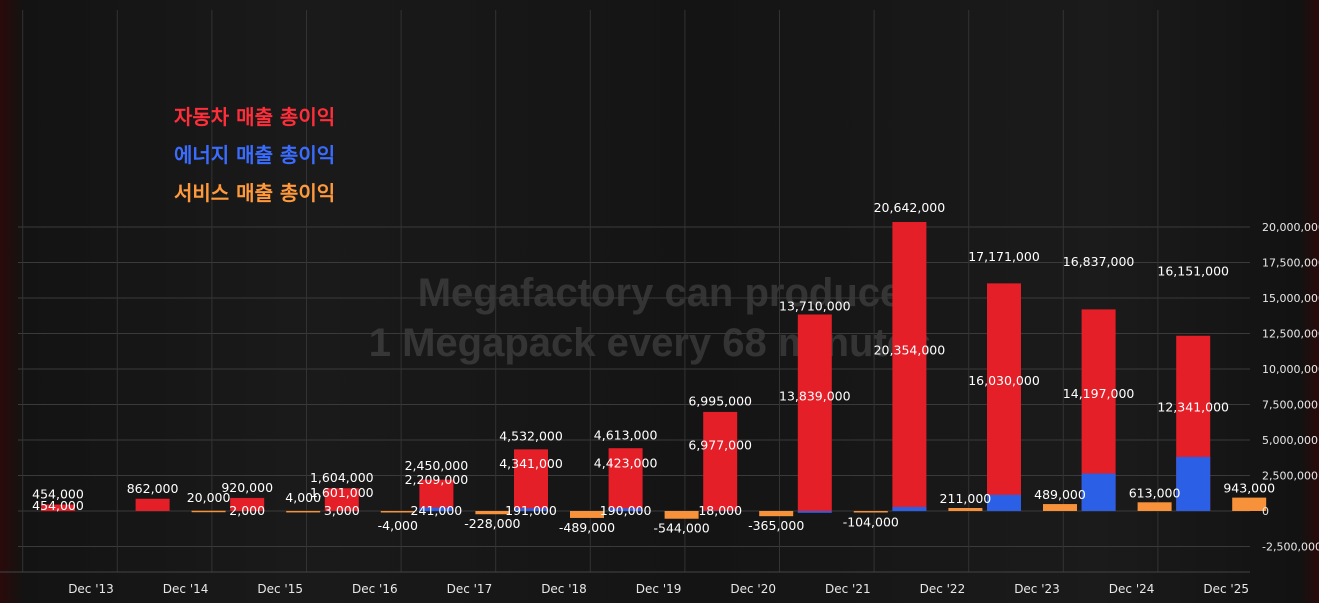  What do you see at coordinates (375, 589) in the screenshot?
I see `x-tick-label: Dec '16` at bounding box center [375, 589].